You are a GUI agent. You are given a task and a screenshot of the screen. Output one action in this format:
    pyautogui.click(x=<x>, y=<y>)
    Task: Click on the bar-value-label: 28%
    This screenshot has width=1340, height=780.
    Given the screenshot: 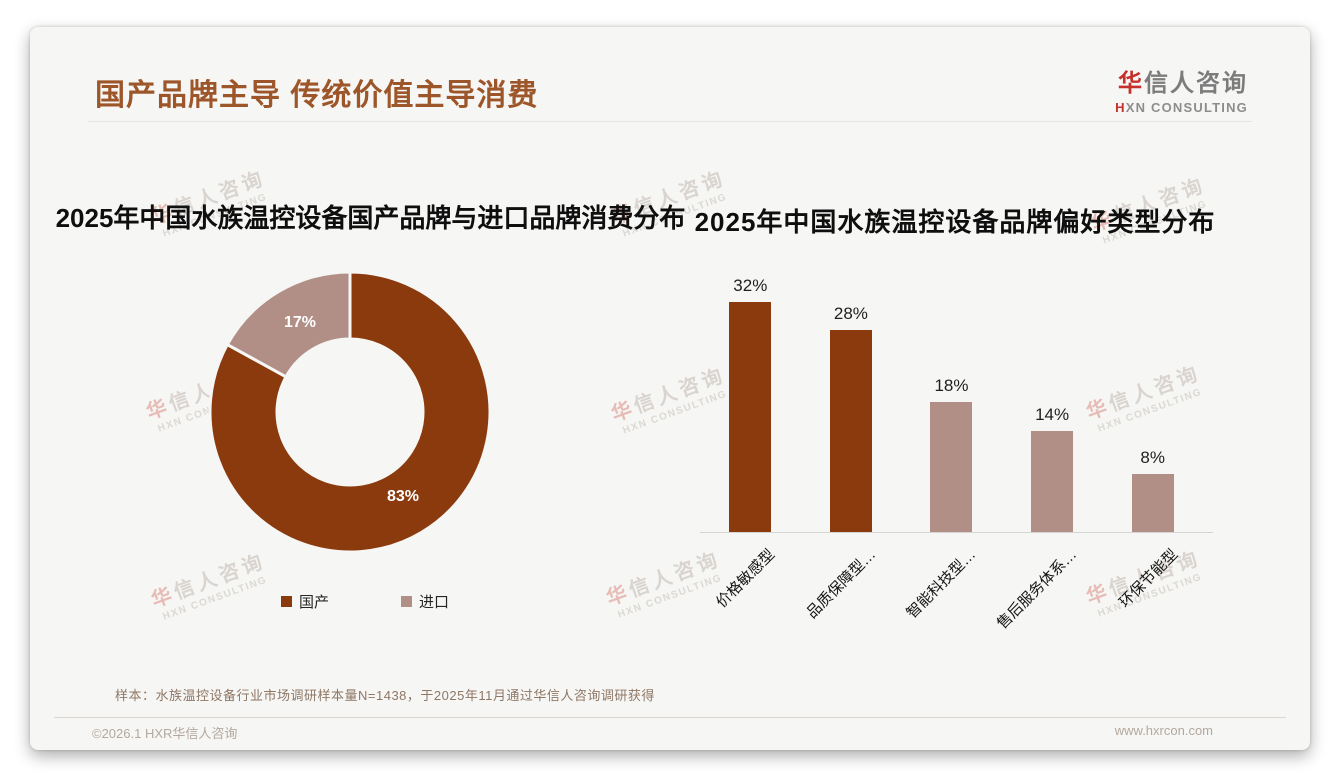 What is the action you would take?
    pyautogui.click(x=850, y=314)
    